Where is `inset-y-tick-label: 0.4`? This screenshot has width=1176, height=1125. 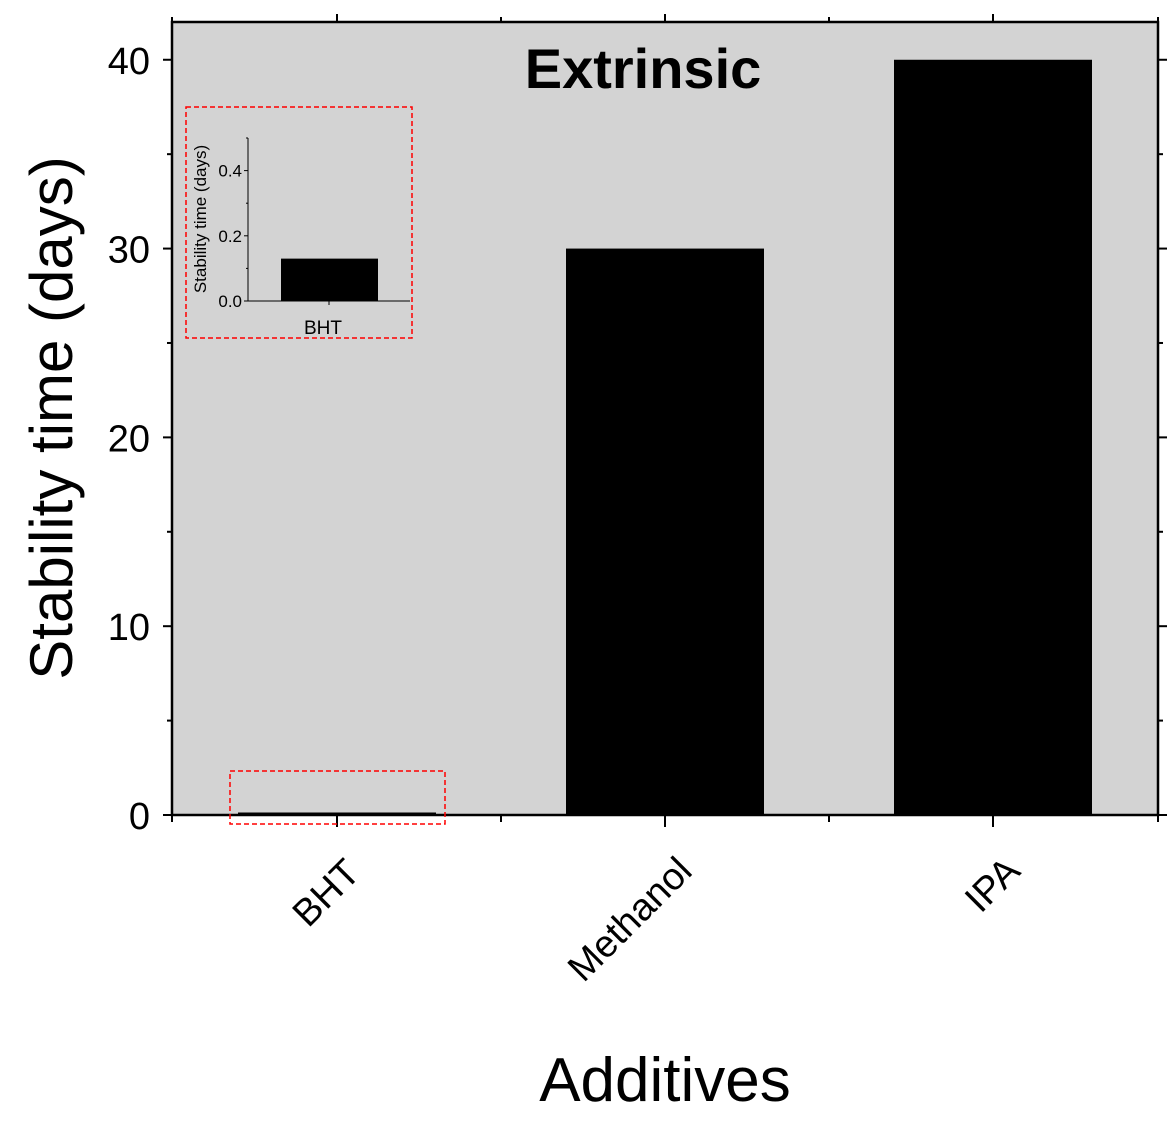
inset-y-tick-label: 0.4 is located at coordinates (230, 171).